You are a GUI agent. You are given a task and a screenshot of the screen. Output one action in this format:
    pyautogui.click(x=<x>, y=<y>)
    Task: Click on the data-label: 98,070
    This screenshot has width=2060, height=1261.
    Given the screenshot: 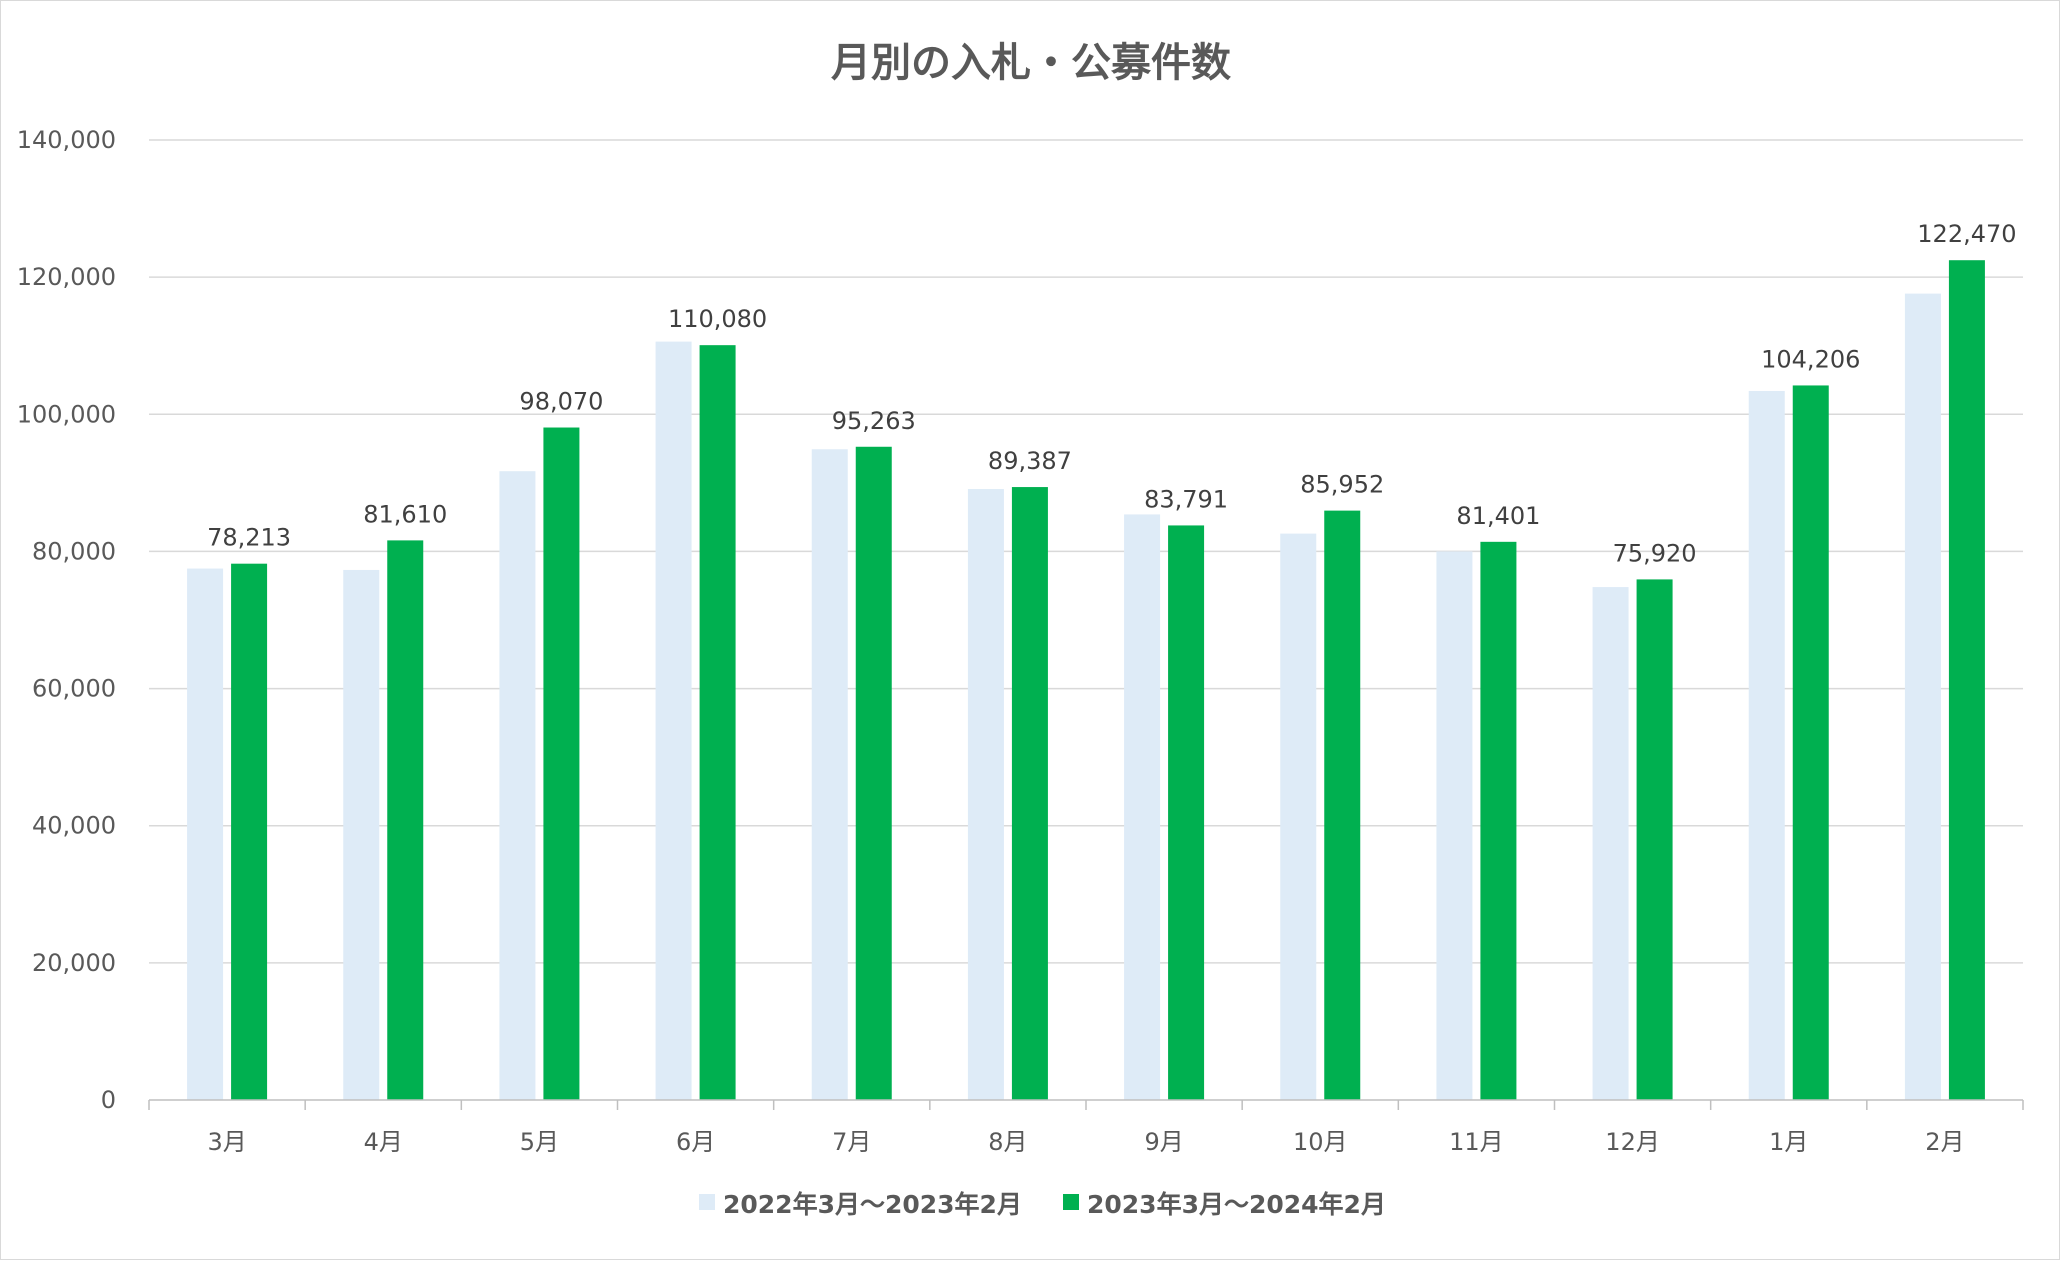 What is the action you would take?
    pyautogui.click(x=561, y=402)
    